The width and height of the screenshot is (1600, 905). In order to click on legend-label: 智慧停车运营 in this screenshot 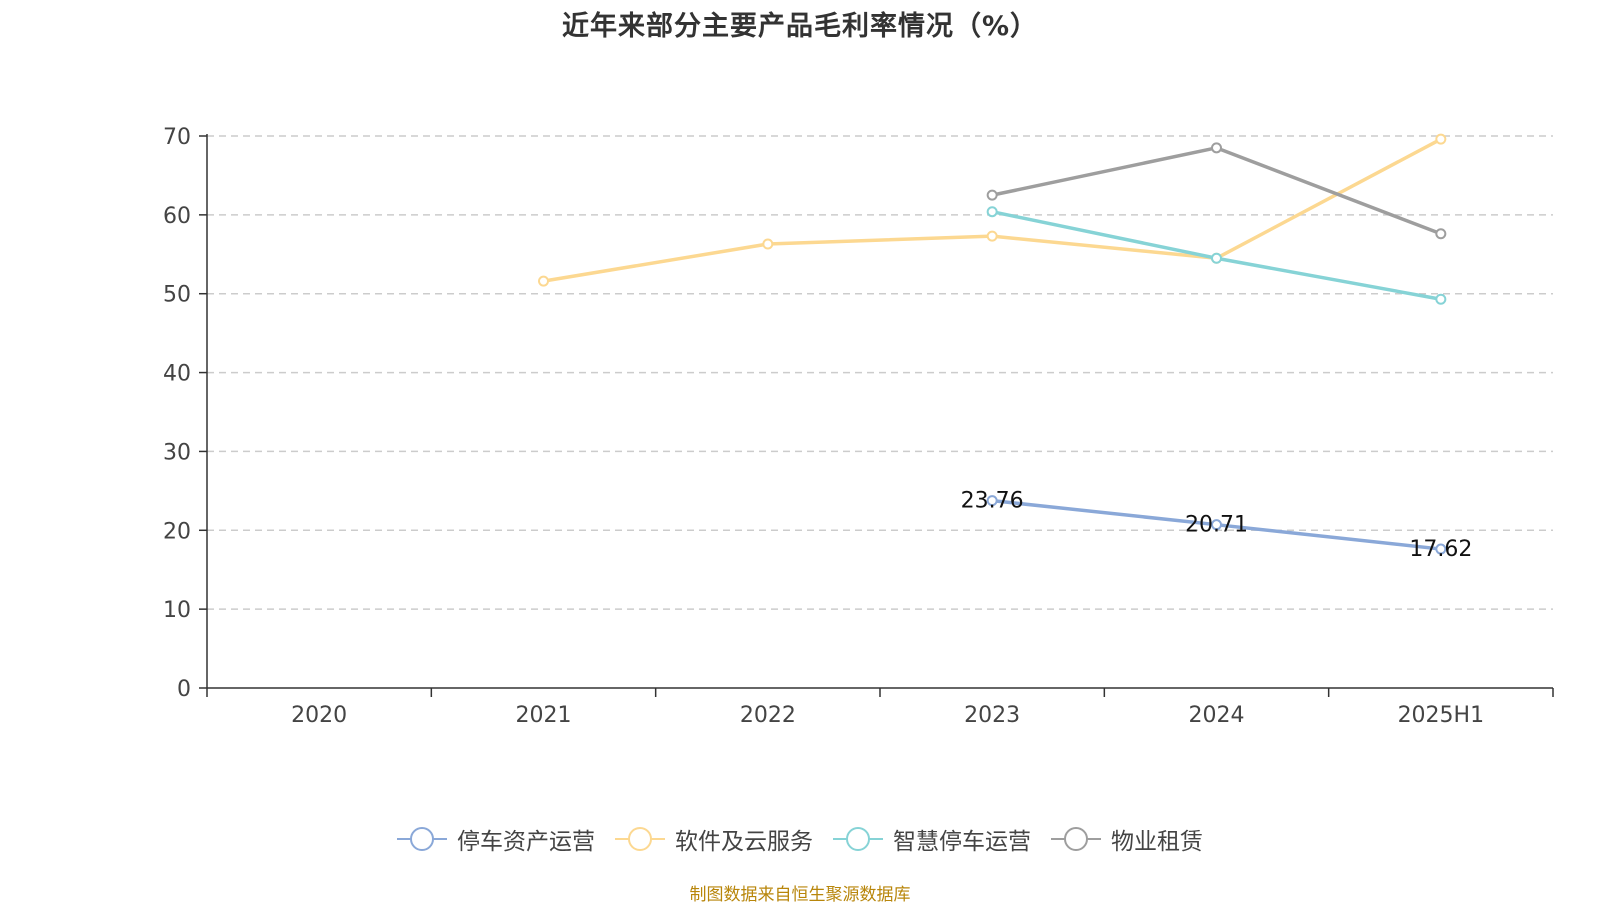, I will do `click(962, 842)`.